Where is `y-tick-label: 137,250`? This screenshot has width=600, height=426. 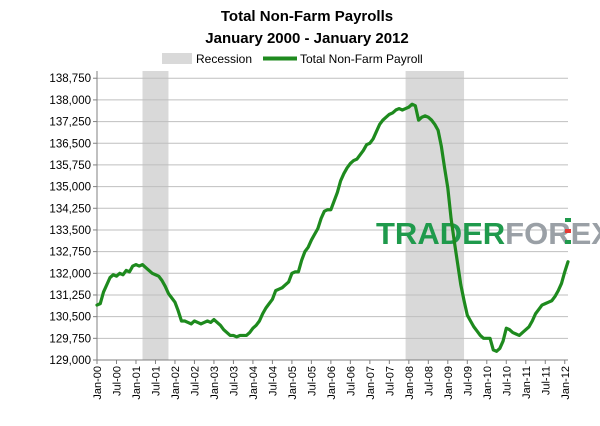
y-tick-label: 137,250 is located at coordinates (70, 123).